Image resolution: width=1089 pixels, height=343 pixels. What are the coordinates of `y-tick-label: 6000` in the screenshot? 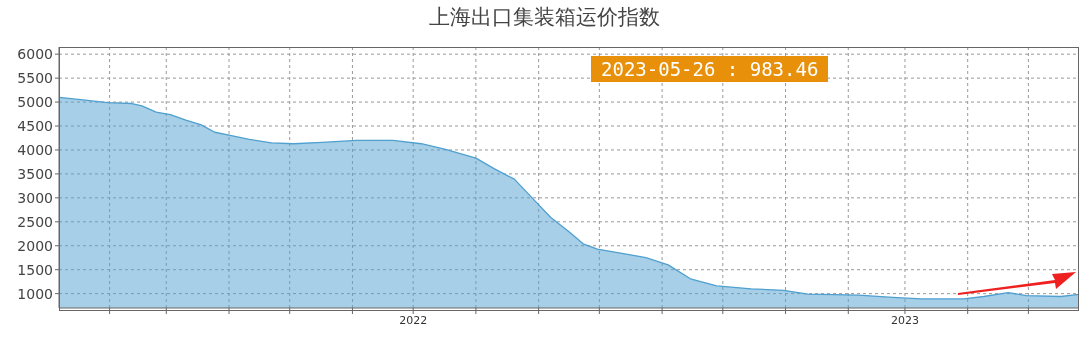 It's located at (35, 54).